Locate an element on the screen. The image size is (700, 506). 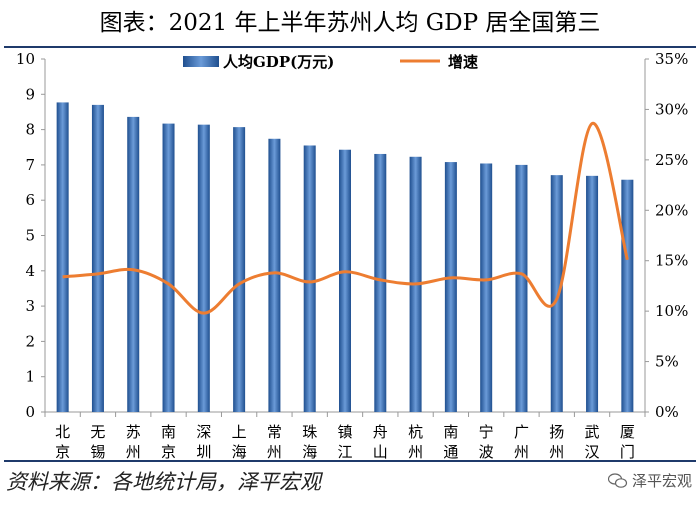
left-tick-label: 5 is located at coordinates (30, 236).